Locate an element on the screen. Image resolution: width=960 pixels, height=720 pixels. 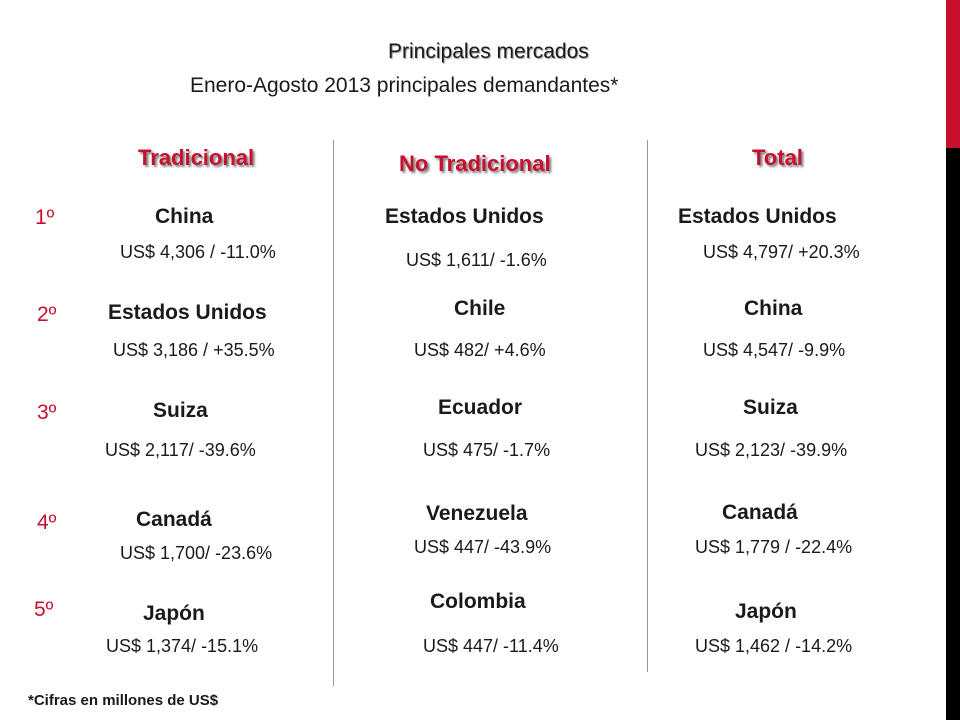
market-value: US$ 2,123/ -39.9% is located at coordinates (771, 450).